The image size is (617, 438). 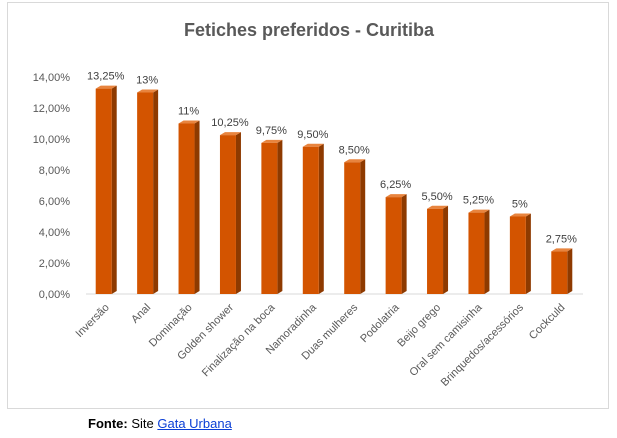 I want to click on data-label: 5,25%, so click(x=478, y=201).